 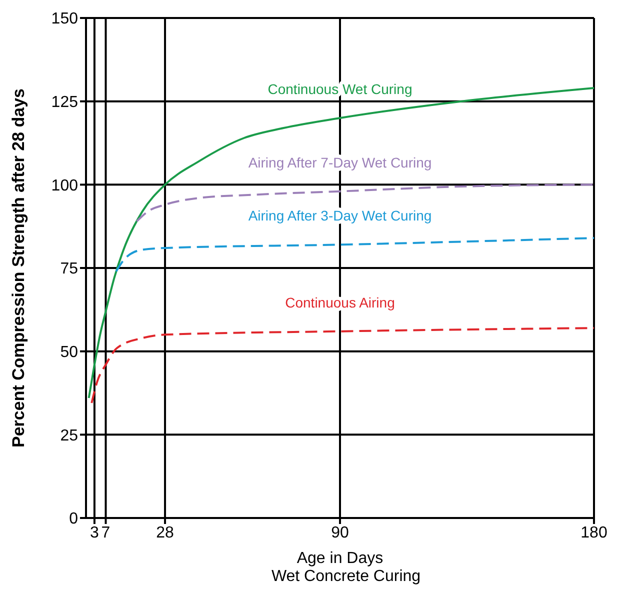 What do you see at coordinates (69, 353) in the screenshot?
I see `y-tick-label: 50` at bounding box center [69, 353].